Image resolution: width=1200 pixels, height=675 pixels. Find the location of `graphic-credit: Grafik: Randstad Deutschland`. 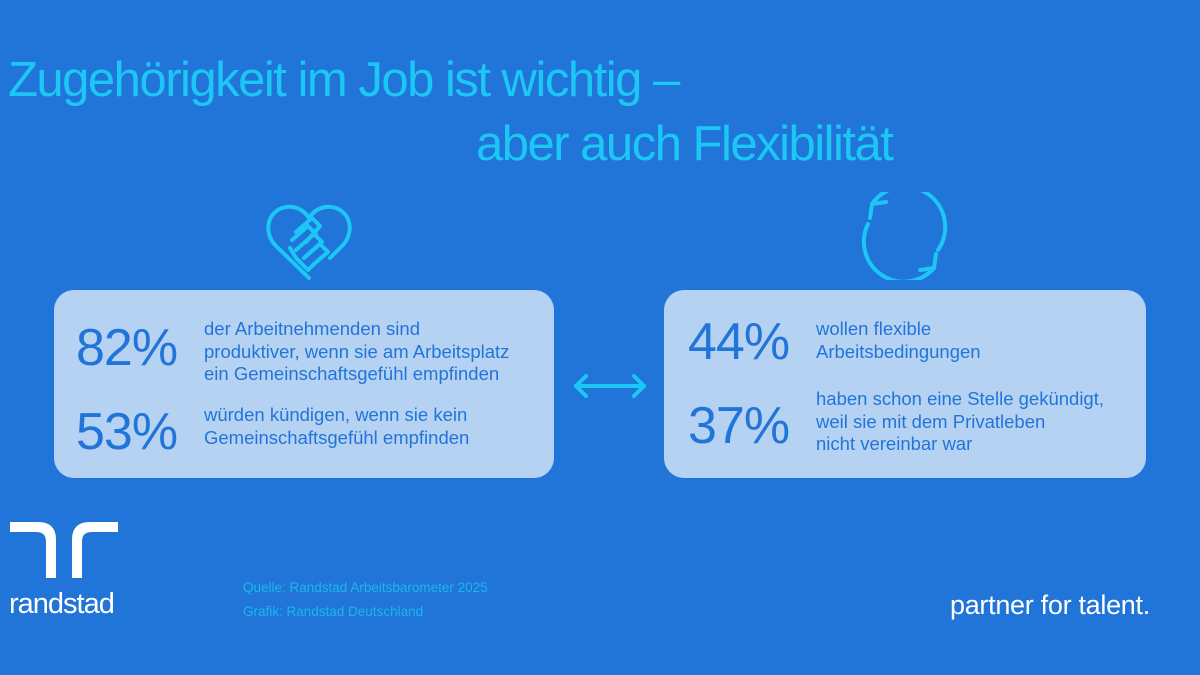

graphic-credit: Grafik: Randstad Deutschland is located at coordinates (333, 611).